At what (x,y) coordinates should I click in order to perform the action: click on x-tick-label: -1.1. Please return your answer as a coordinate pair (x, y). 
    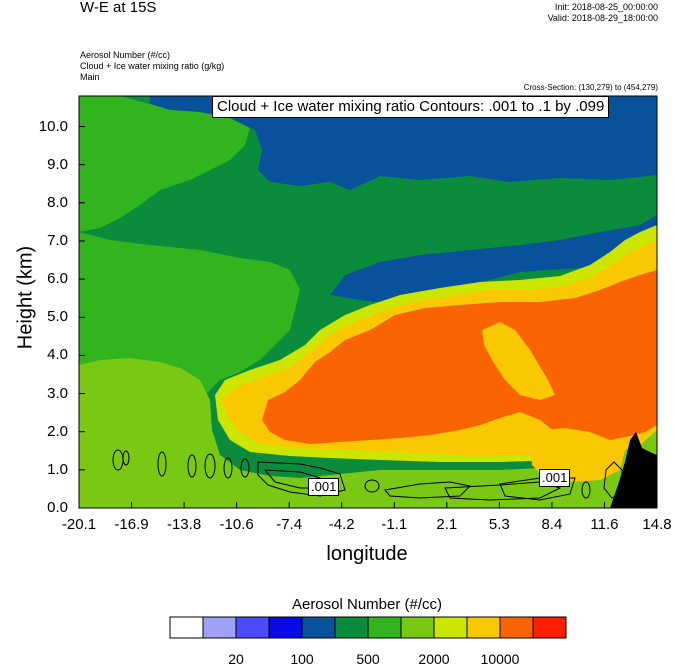
    Looking at the image, I should click on (394, 524).